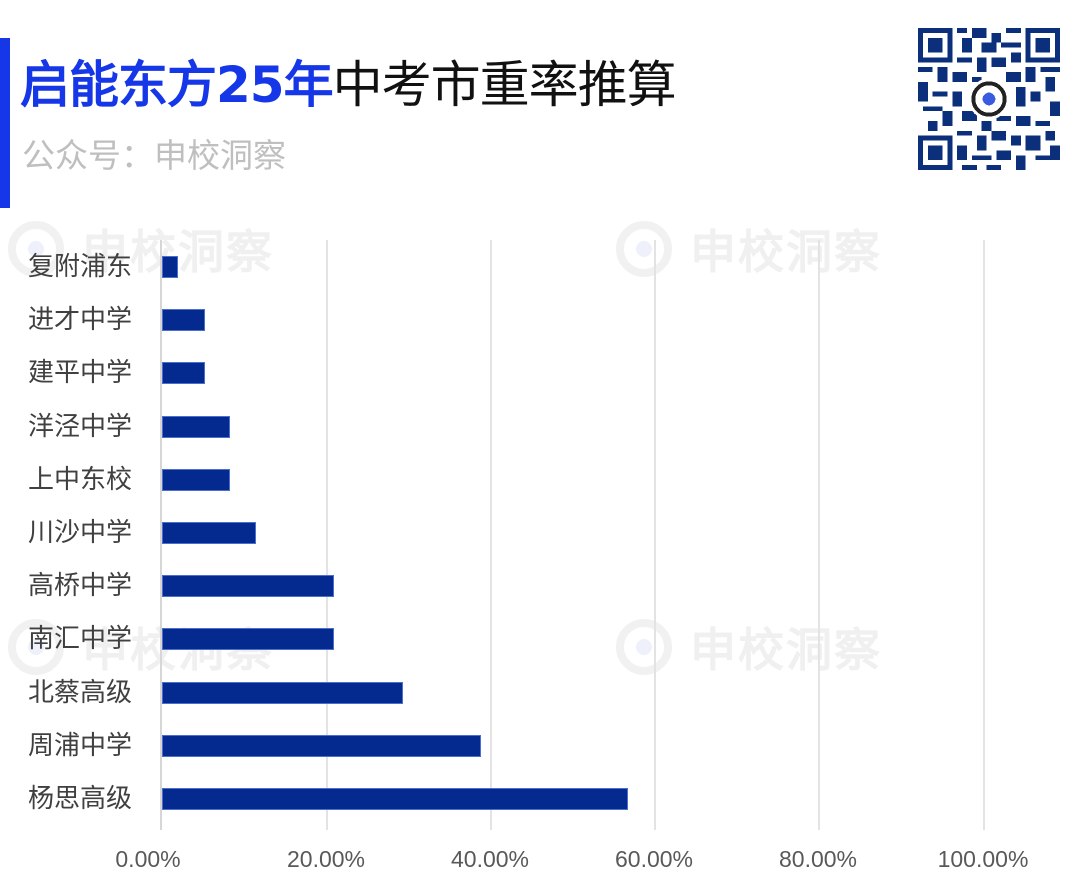 The width and height of the screenshot is (1080, 879). I want to click on category-label: 复附浦东, so click(80, 267).